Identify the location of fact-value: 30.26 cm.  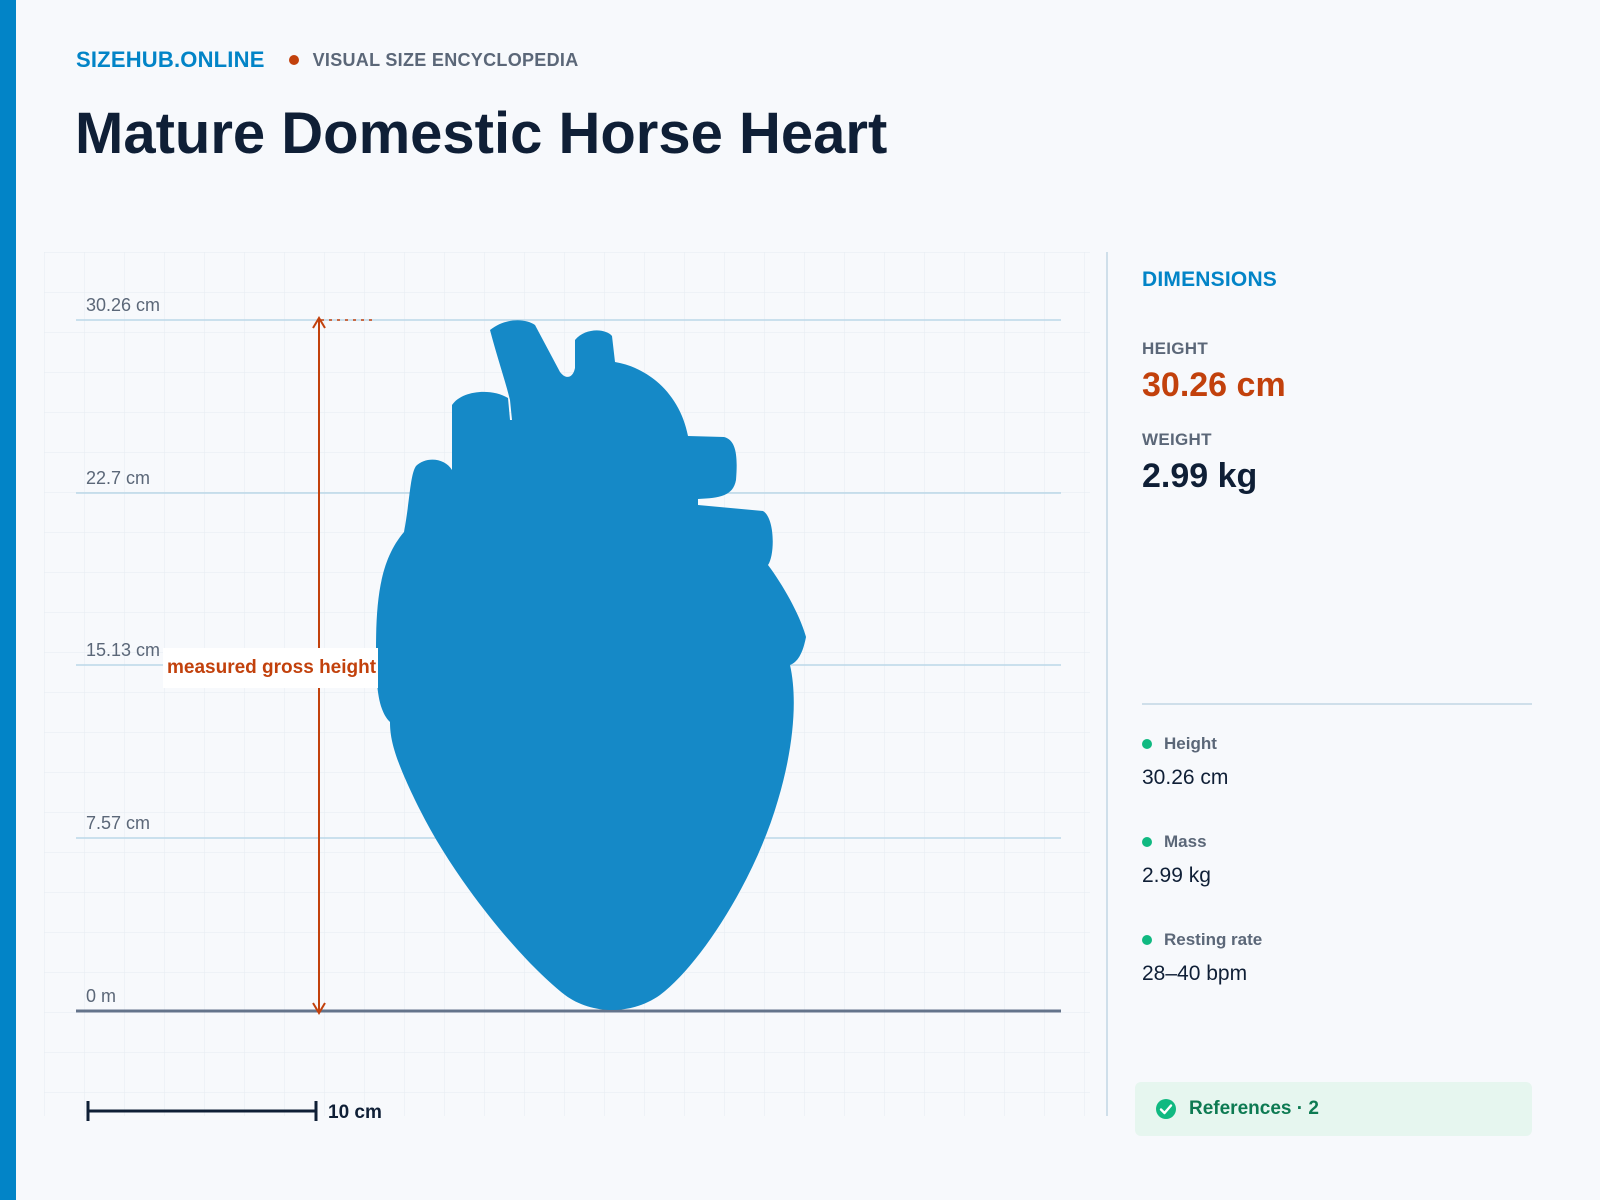
(1185, 777).